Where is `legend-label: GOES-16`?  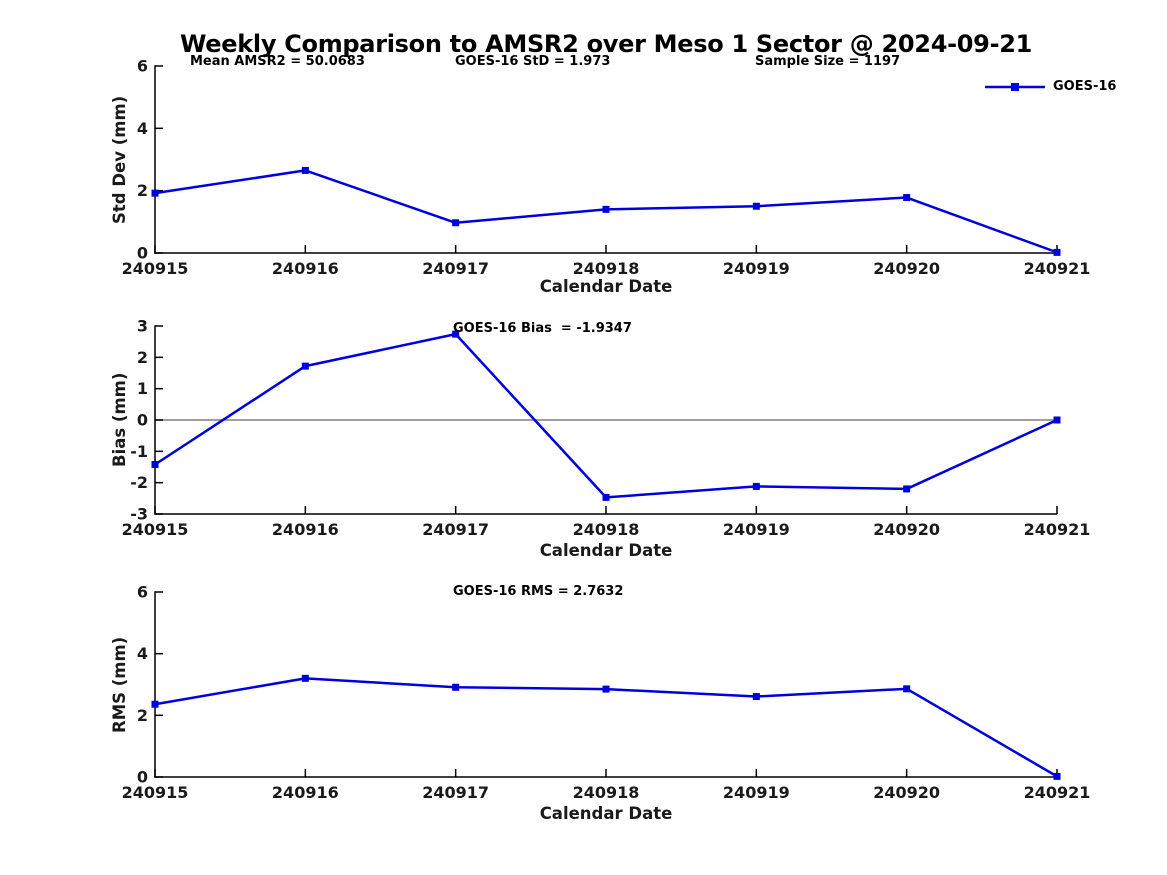
legend-label: GOES-16 is located at coordinates (1085, 86).